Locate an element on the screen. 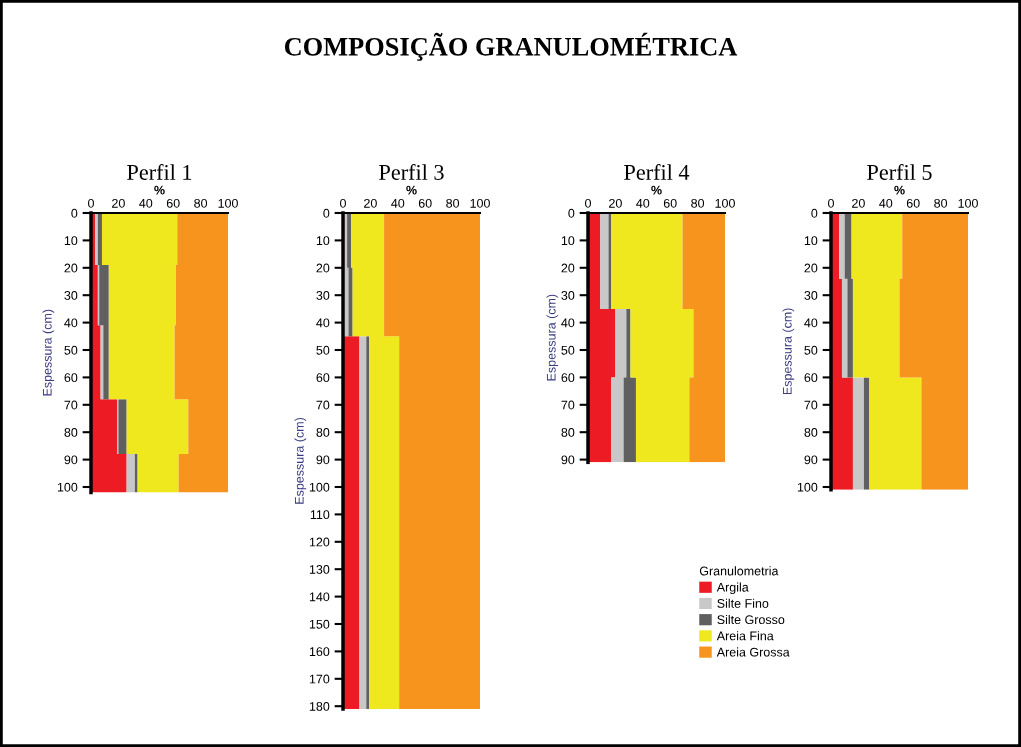  y-tick-label: 180 is located at coordinates (319, 706).